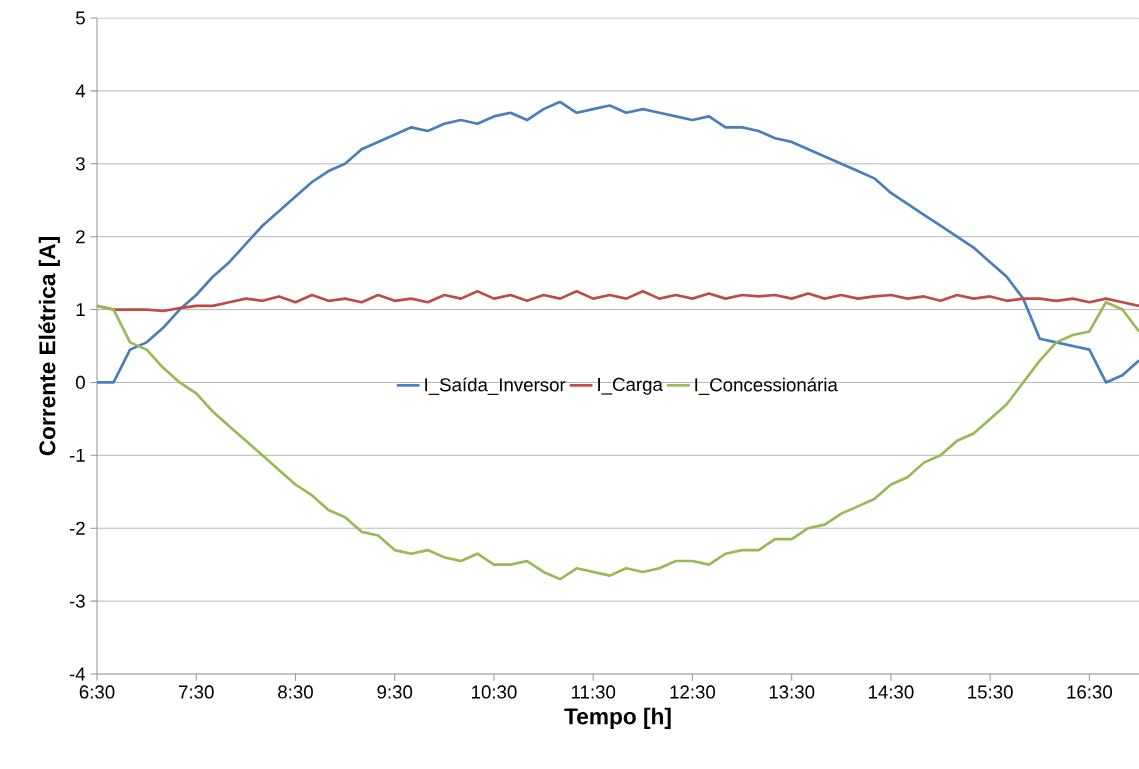 The height and width of the screenshot is (769, 1139). Describe the element at coordinates (593, 692) in the screenshot. I see `x-tick-label: 11:30` at that location.